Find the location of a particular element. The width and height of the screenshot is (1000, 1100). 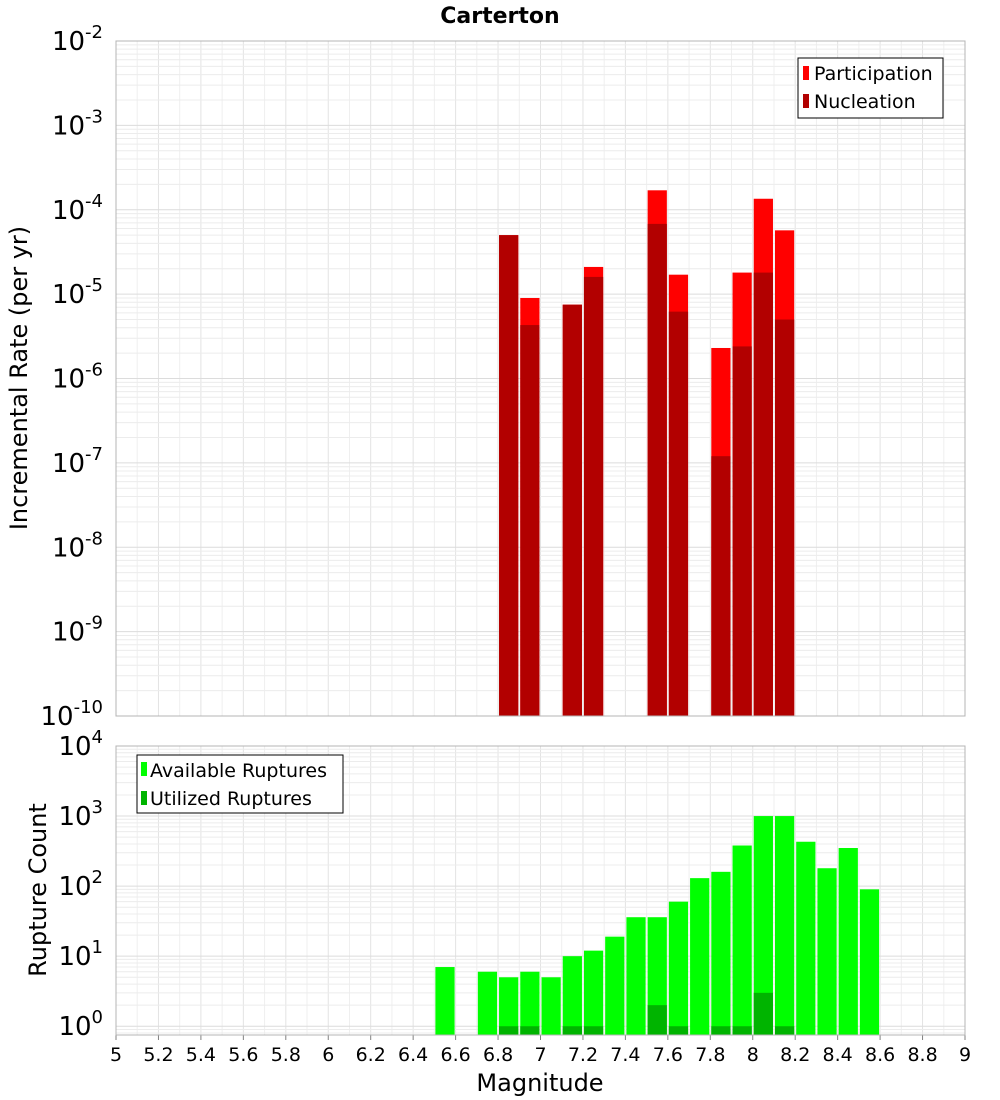

rate-y-tick-label: 10⁻² is located at coordinates (77, 39).